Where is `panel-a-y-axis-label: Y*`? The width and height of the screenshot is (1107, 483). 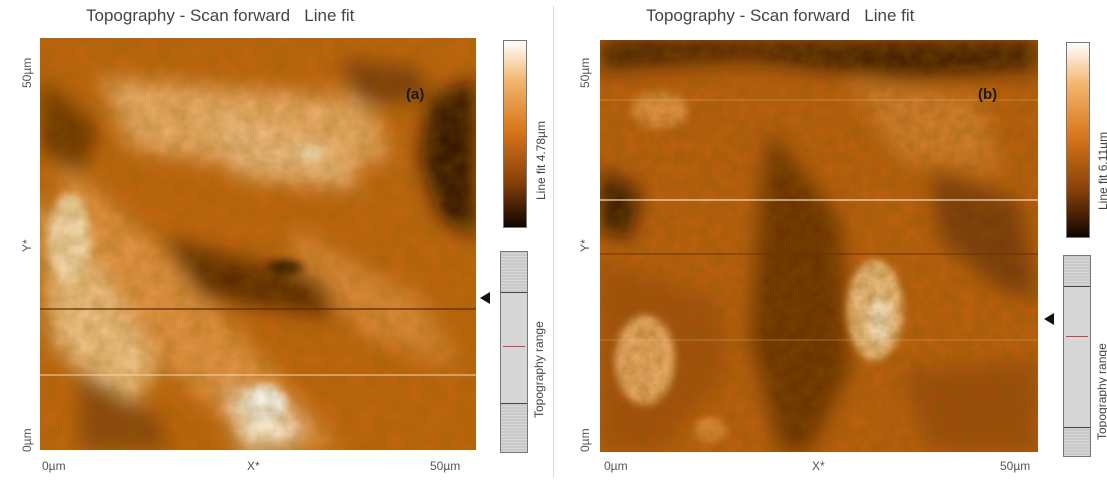
panel-a-y-axis-label: Y* is located at coordinates (27, 245).